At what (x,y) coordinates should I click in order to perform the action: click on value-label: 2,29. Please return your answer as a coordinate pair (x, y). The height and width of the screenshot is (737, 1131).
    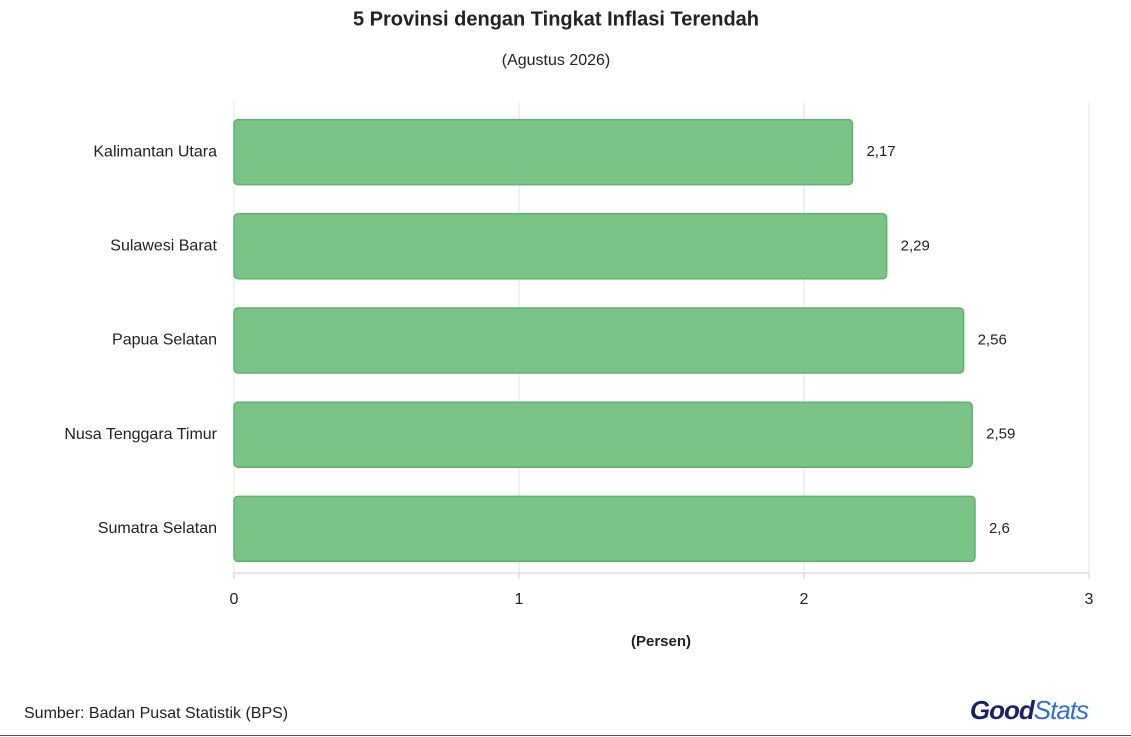
    Looking at the image, I should click on (915, 245).